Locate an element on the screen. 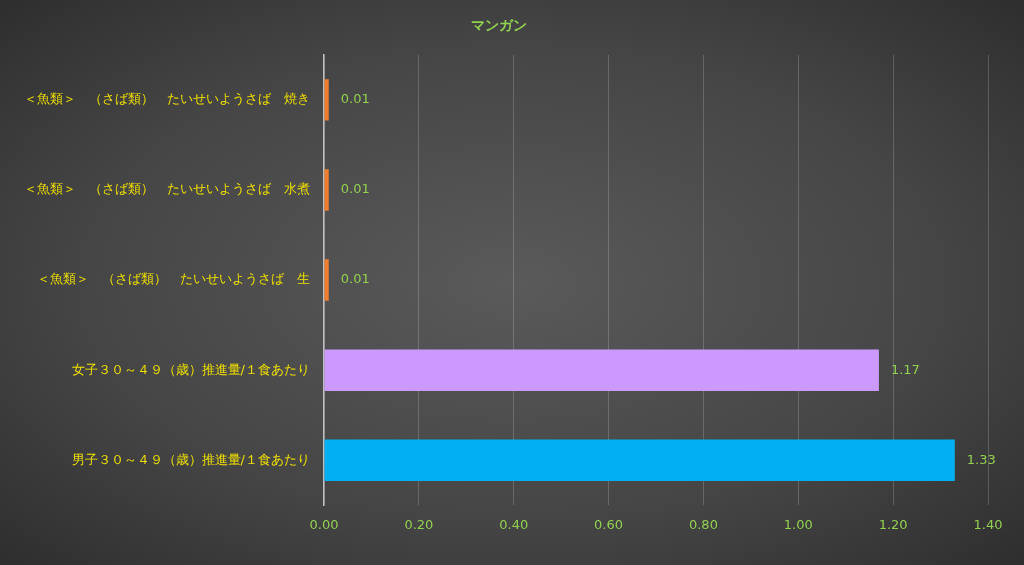  data-label: 1.17 is located at coordinates (905, 369).